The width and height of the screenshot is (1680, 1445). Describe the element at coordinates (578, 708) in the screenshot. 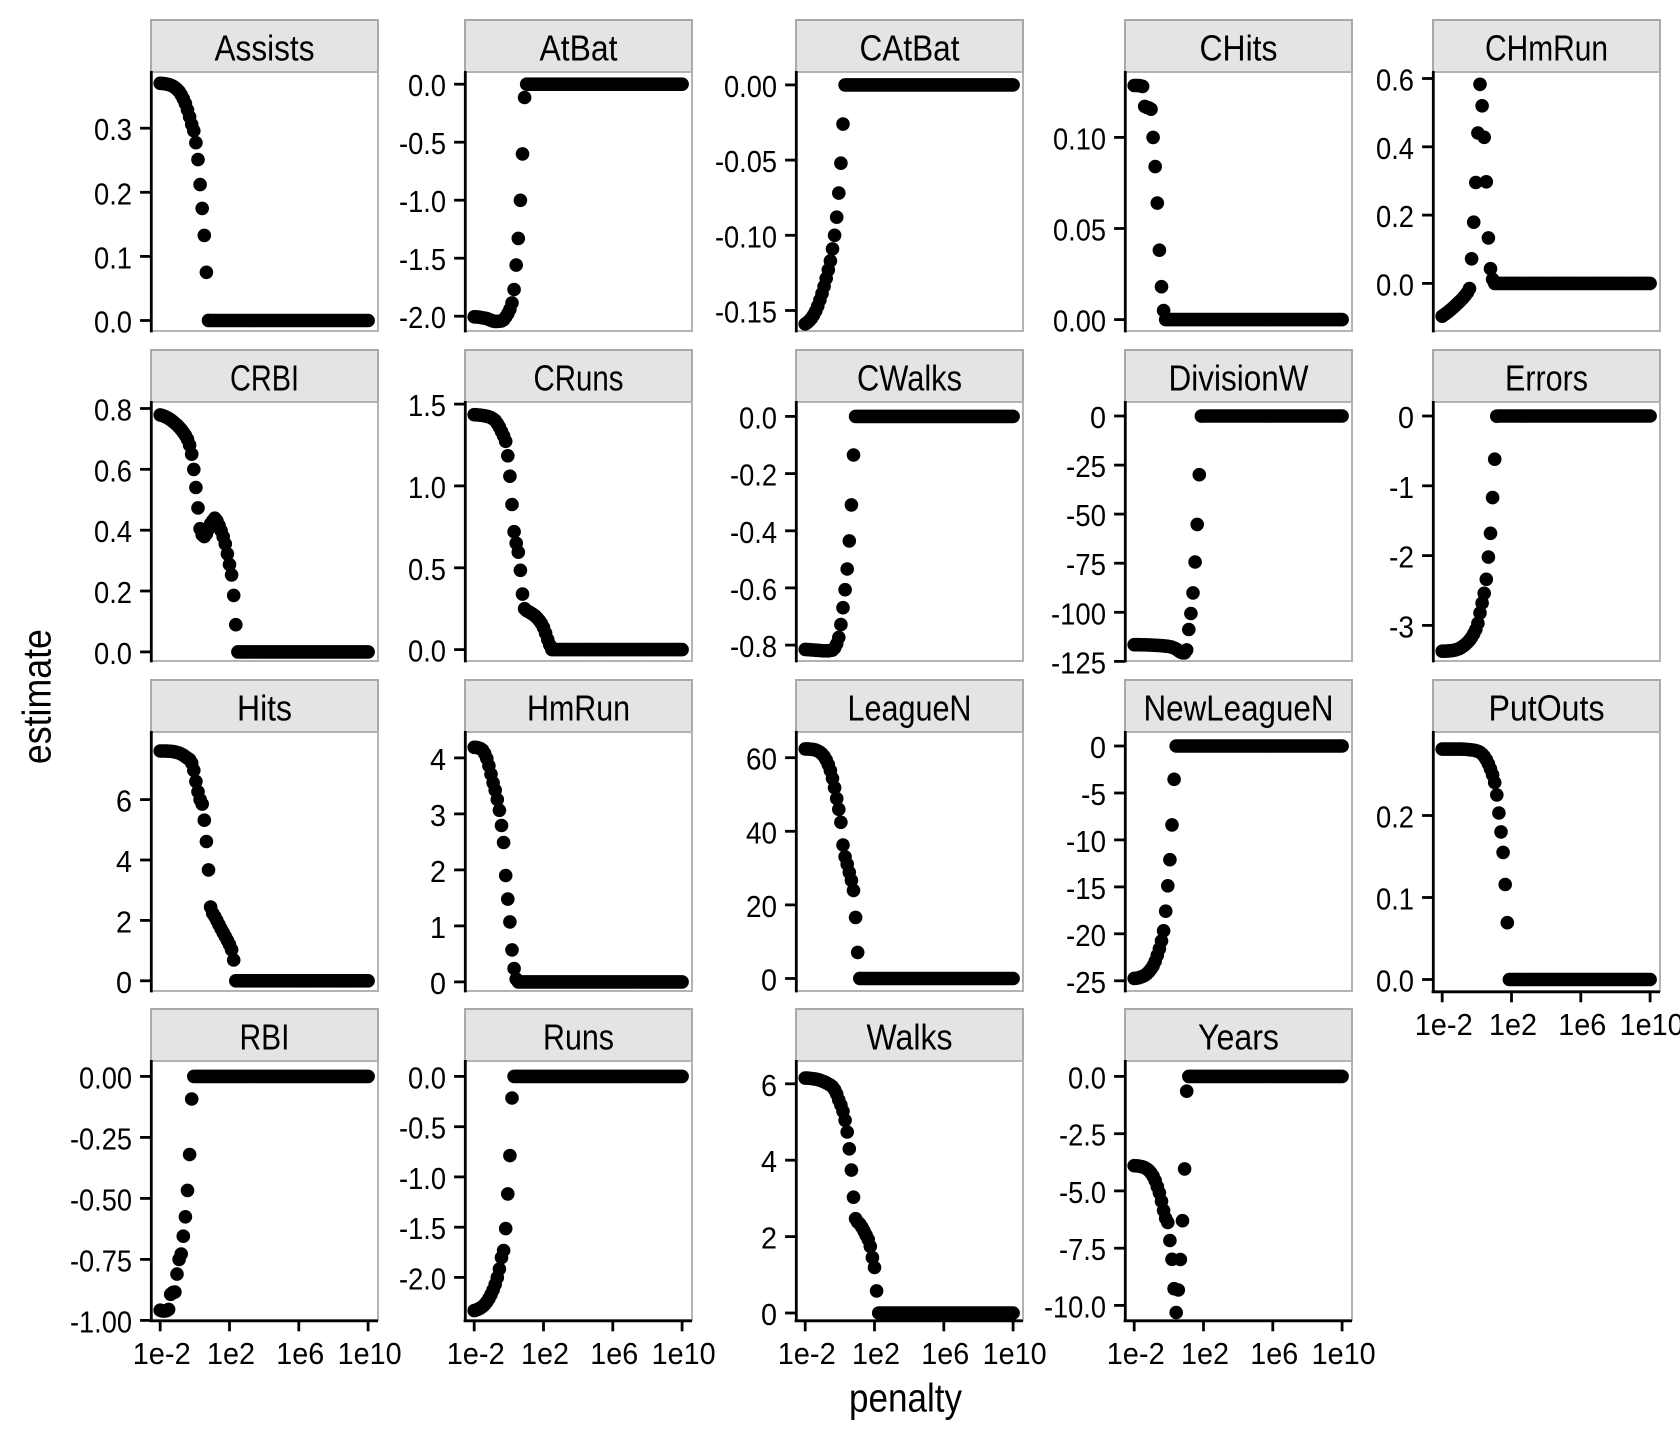

I see `svg-text: HmRun` at that location.